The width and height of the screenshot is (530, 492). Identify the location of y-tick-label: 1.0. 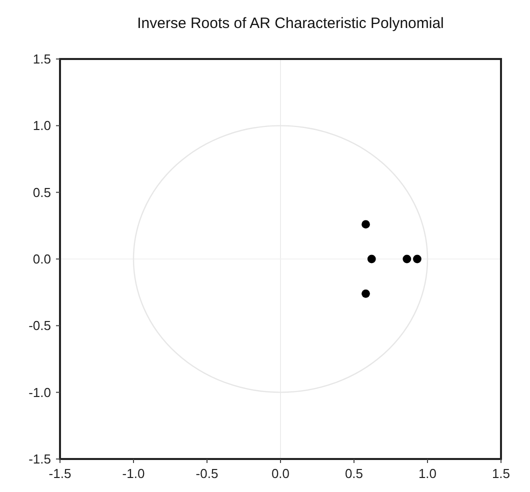
(41, 126).